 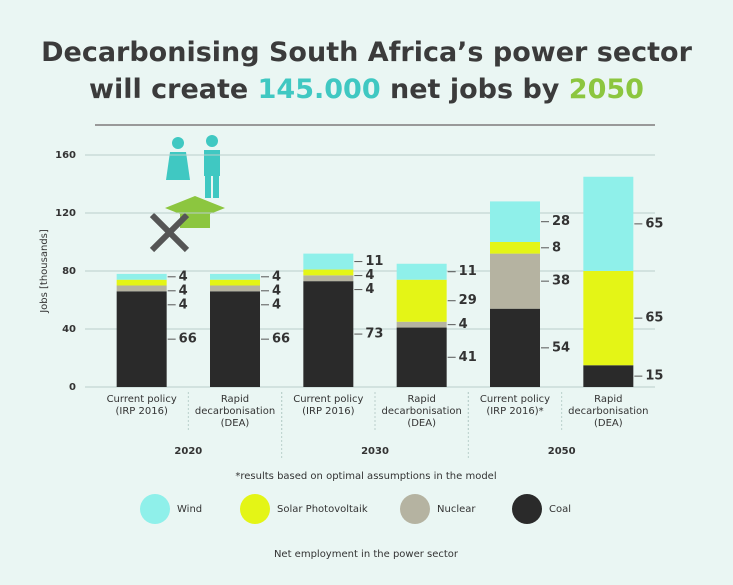 What do you see at coordinates (322, 509) in the screenshot?
I see `legend-label: Solar Photovoltaik` at bounding box center [322, 509].